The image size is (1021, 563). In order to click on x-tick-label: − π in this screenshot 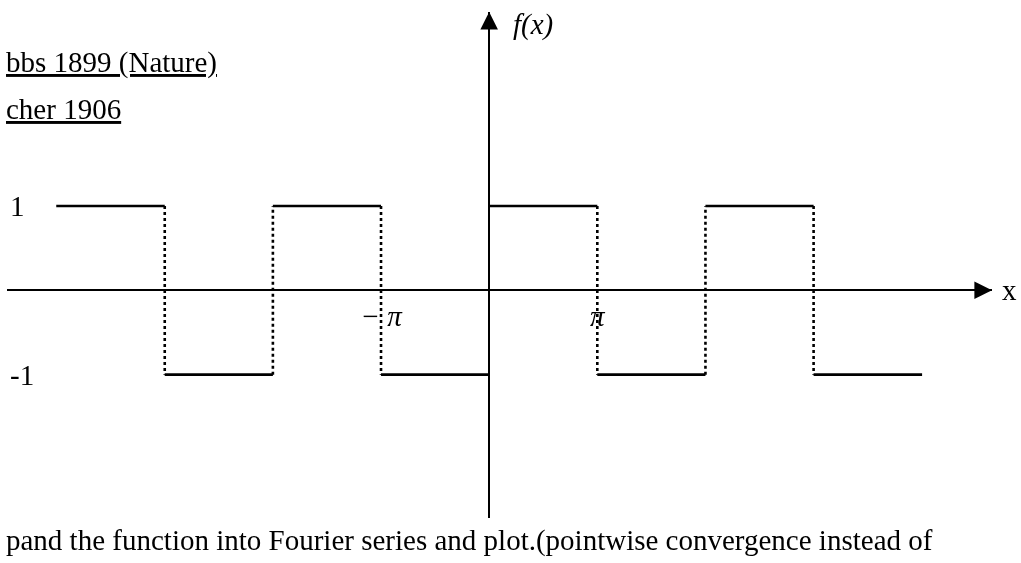, I will do `click(382, 315)`.